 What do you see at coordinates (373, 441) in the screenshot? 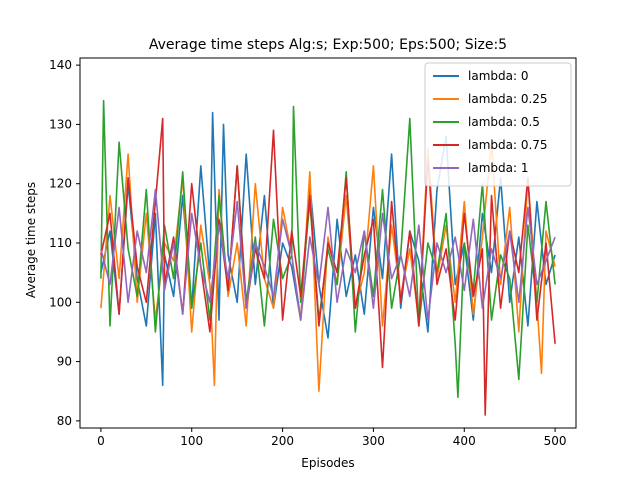
I see `x-tick-label-3: 300` at bounding box center [373, 441].